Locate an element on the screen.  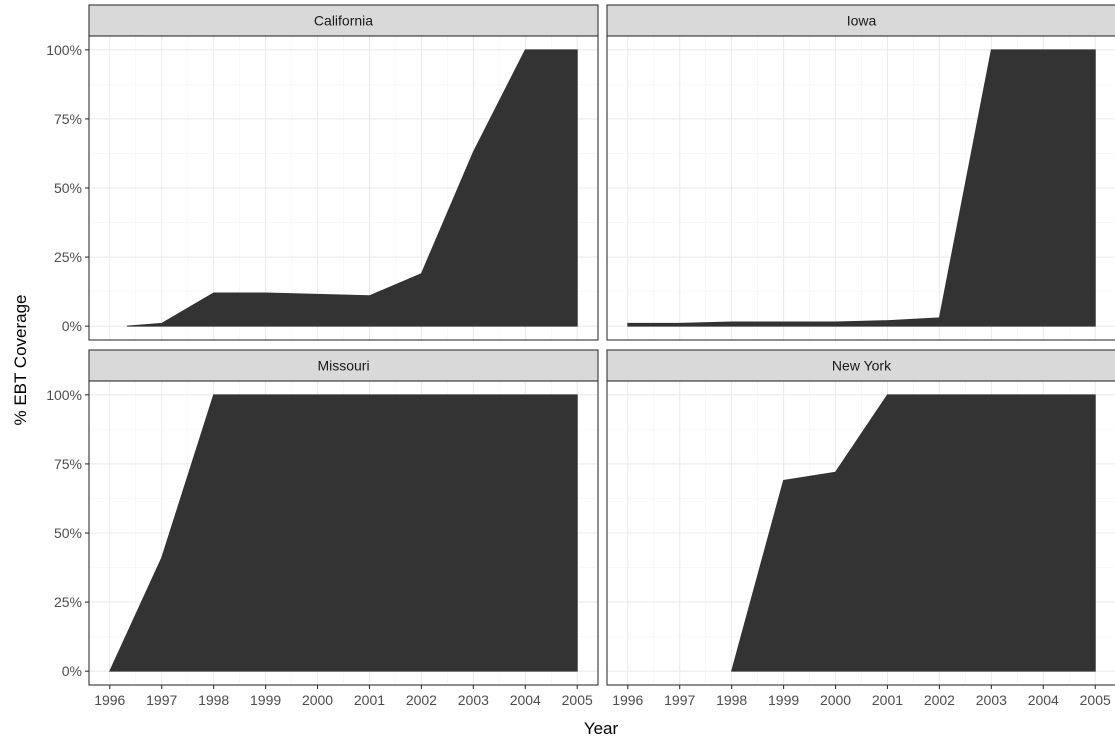
facet-strip-label: Iowa is located at coordinates (862, 21).